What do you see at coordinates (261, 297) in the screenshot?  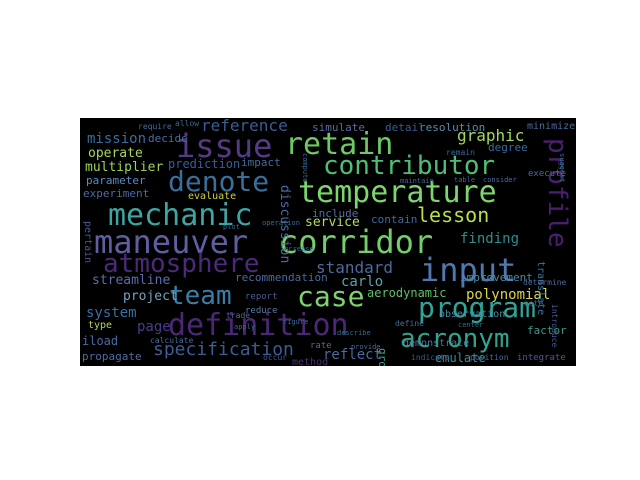 I see `word-report: report` at bounding box center [261, 297].